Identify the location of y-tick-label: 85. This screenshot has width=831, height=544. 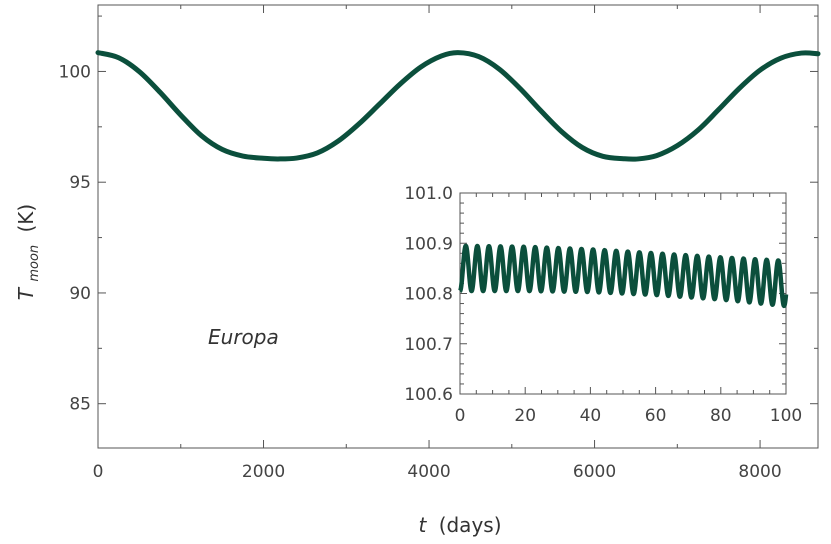
(80, 405).